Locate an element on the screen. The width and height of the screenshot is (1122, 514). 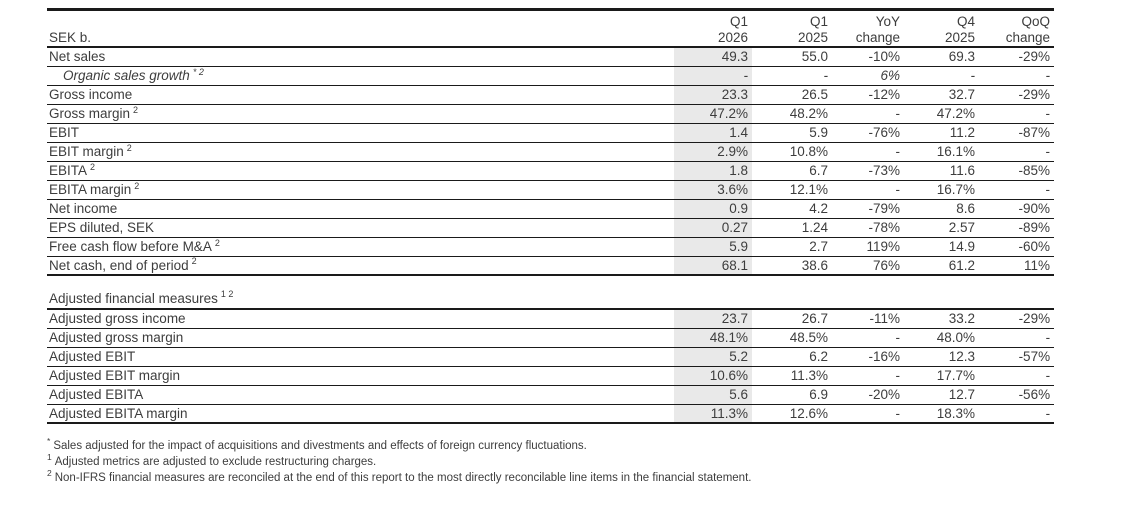
cell-yoy-change: 76% is located at coordinates (886, 265).